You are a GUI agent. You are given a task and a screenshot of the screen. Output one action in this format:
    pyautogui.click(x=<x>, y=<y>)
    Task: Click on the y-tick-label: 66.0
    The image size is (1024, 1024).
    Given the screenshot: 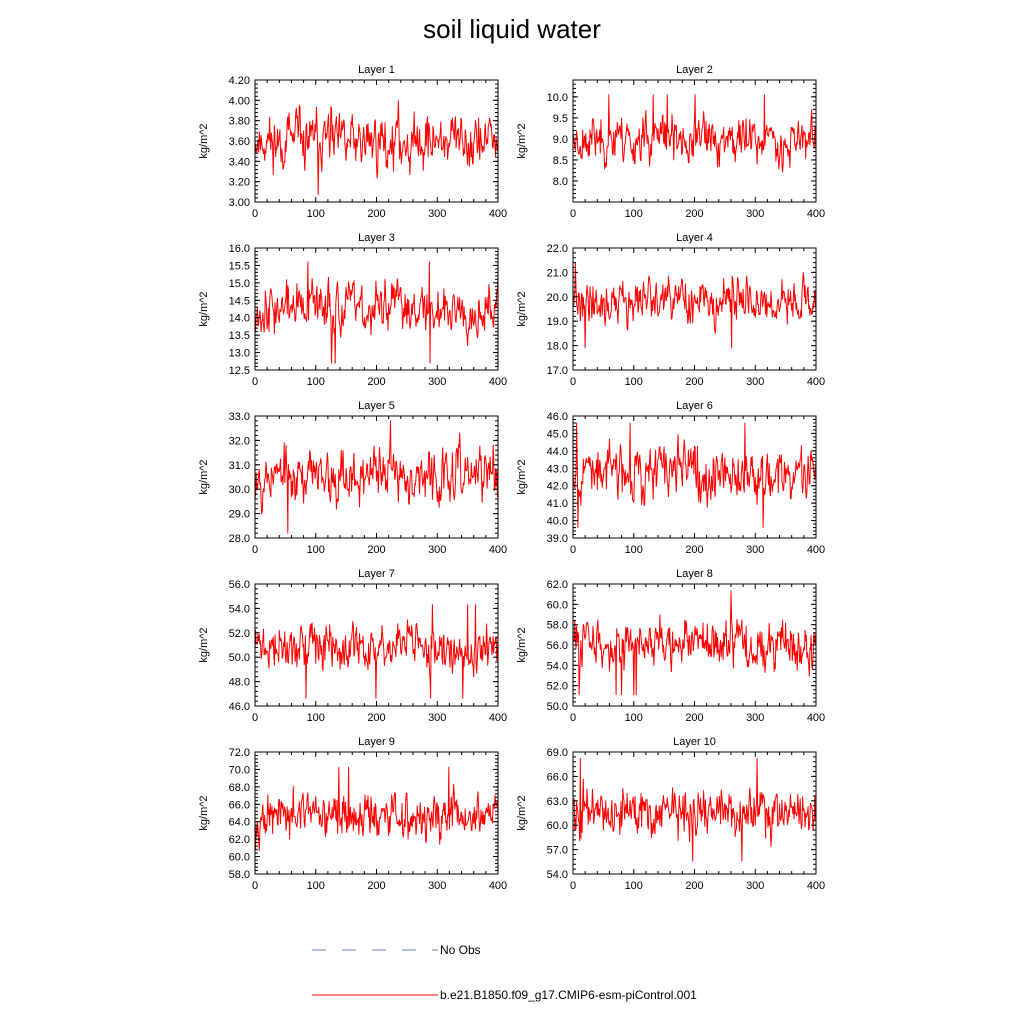 What is the action you would take?
    pyautogui.click(x=239, y=805)
    